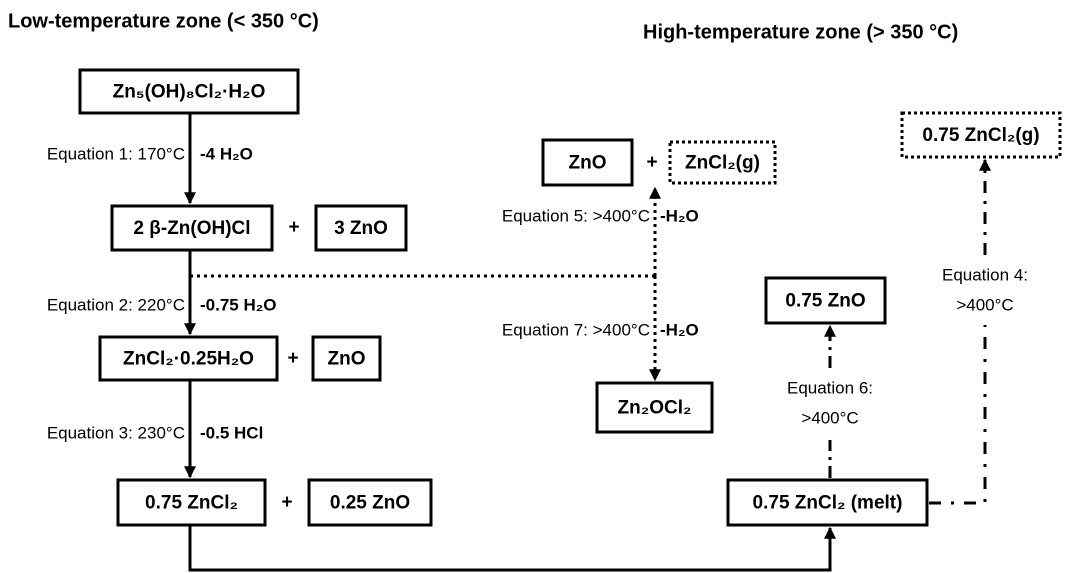 The width and height of the screenshot is (1067, 573). What do you see at coordinates (576, 215) in the screenshot?
I see `edge-label: Equation 5: >400°C` at bounding box center [576, 215].